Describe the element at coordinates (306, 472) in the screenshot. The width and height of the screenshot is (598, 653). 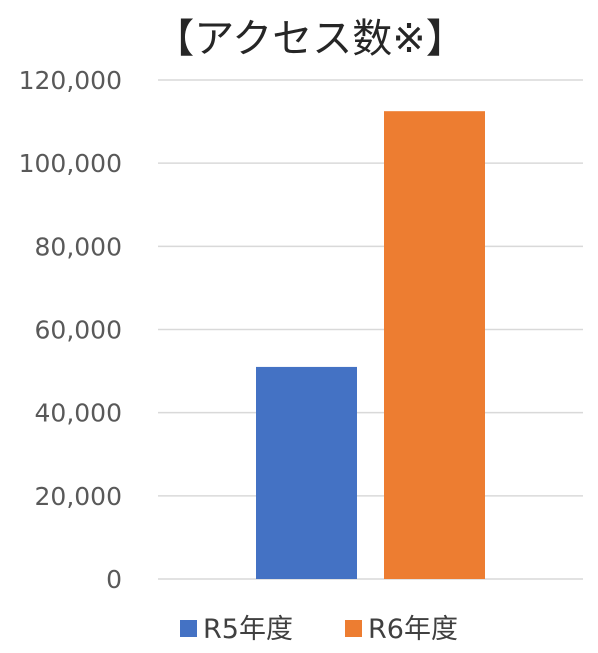
I see `bar-r5` at that location.